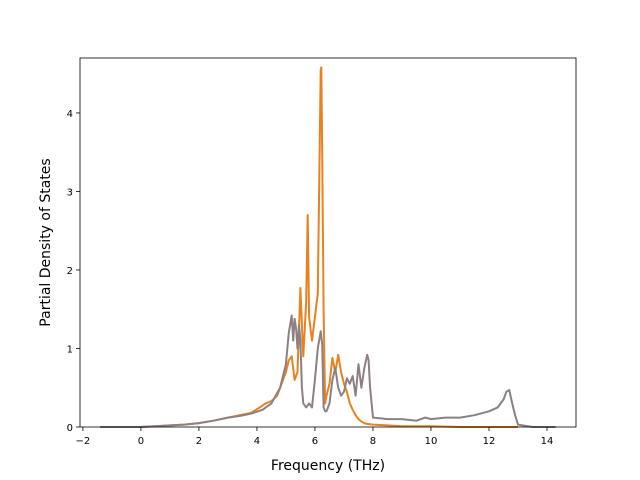 The height and width of the screenshot is (480, 640). What do you see at coordinates (257, 441) in the screenshot?
I see `x-tick-label: 4` at bounding box center [257, 441].